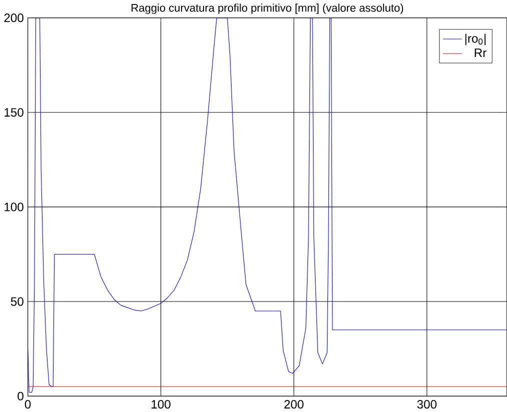 The image size is (507, 412). What do you see at coordinates (475, 40) in the screenshot?
I see `legend-label: |ro$_{0}$|` at bounding box center [475, 40].